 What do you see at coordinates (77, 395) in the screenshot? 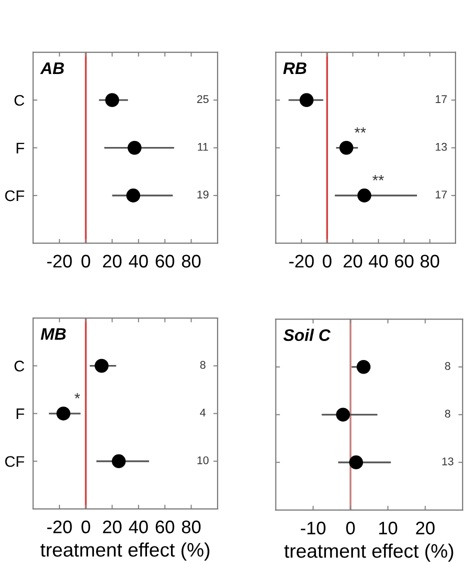
I see `annotation: *` at bounding box center [77, 395].